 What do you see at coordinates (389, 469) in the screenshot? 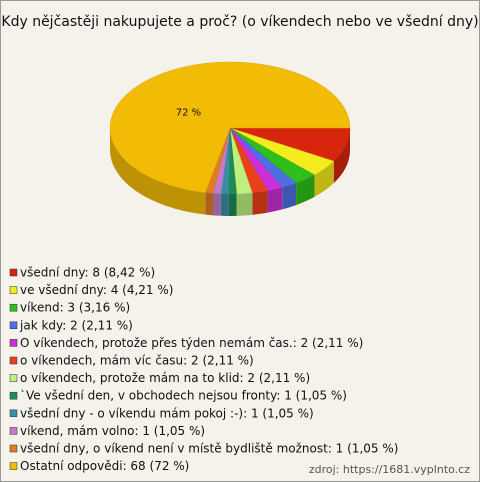
I see `source: zdroj: https://1681.vyplnto.cz` at bounding box center [389, 469].